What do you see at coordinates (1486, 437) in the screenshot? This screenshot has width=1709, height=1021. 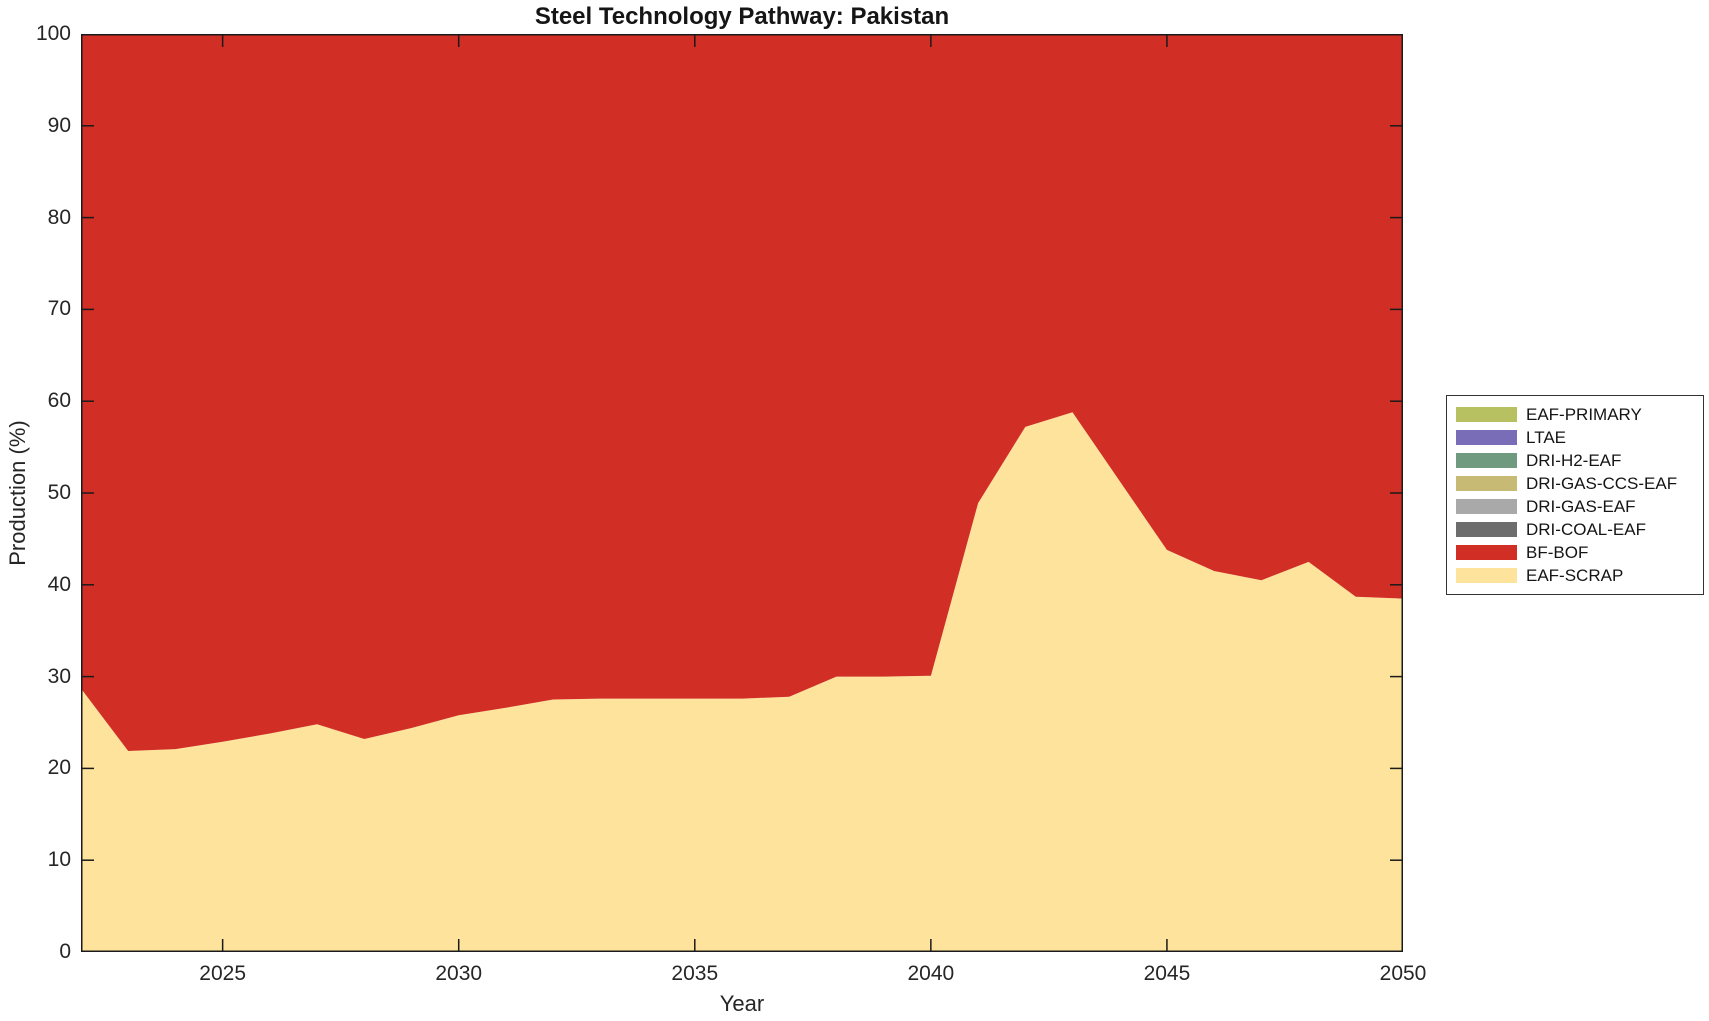 I see `legend-swatch-ltae` at bounding box center [1486, 437].